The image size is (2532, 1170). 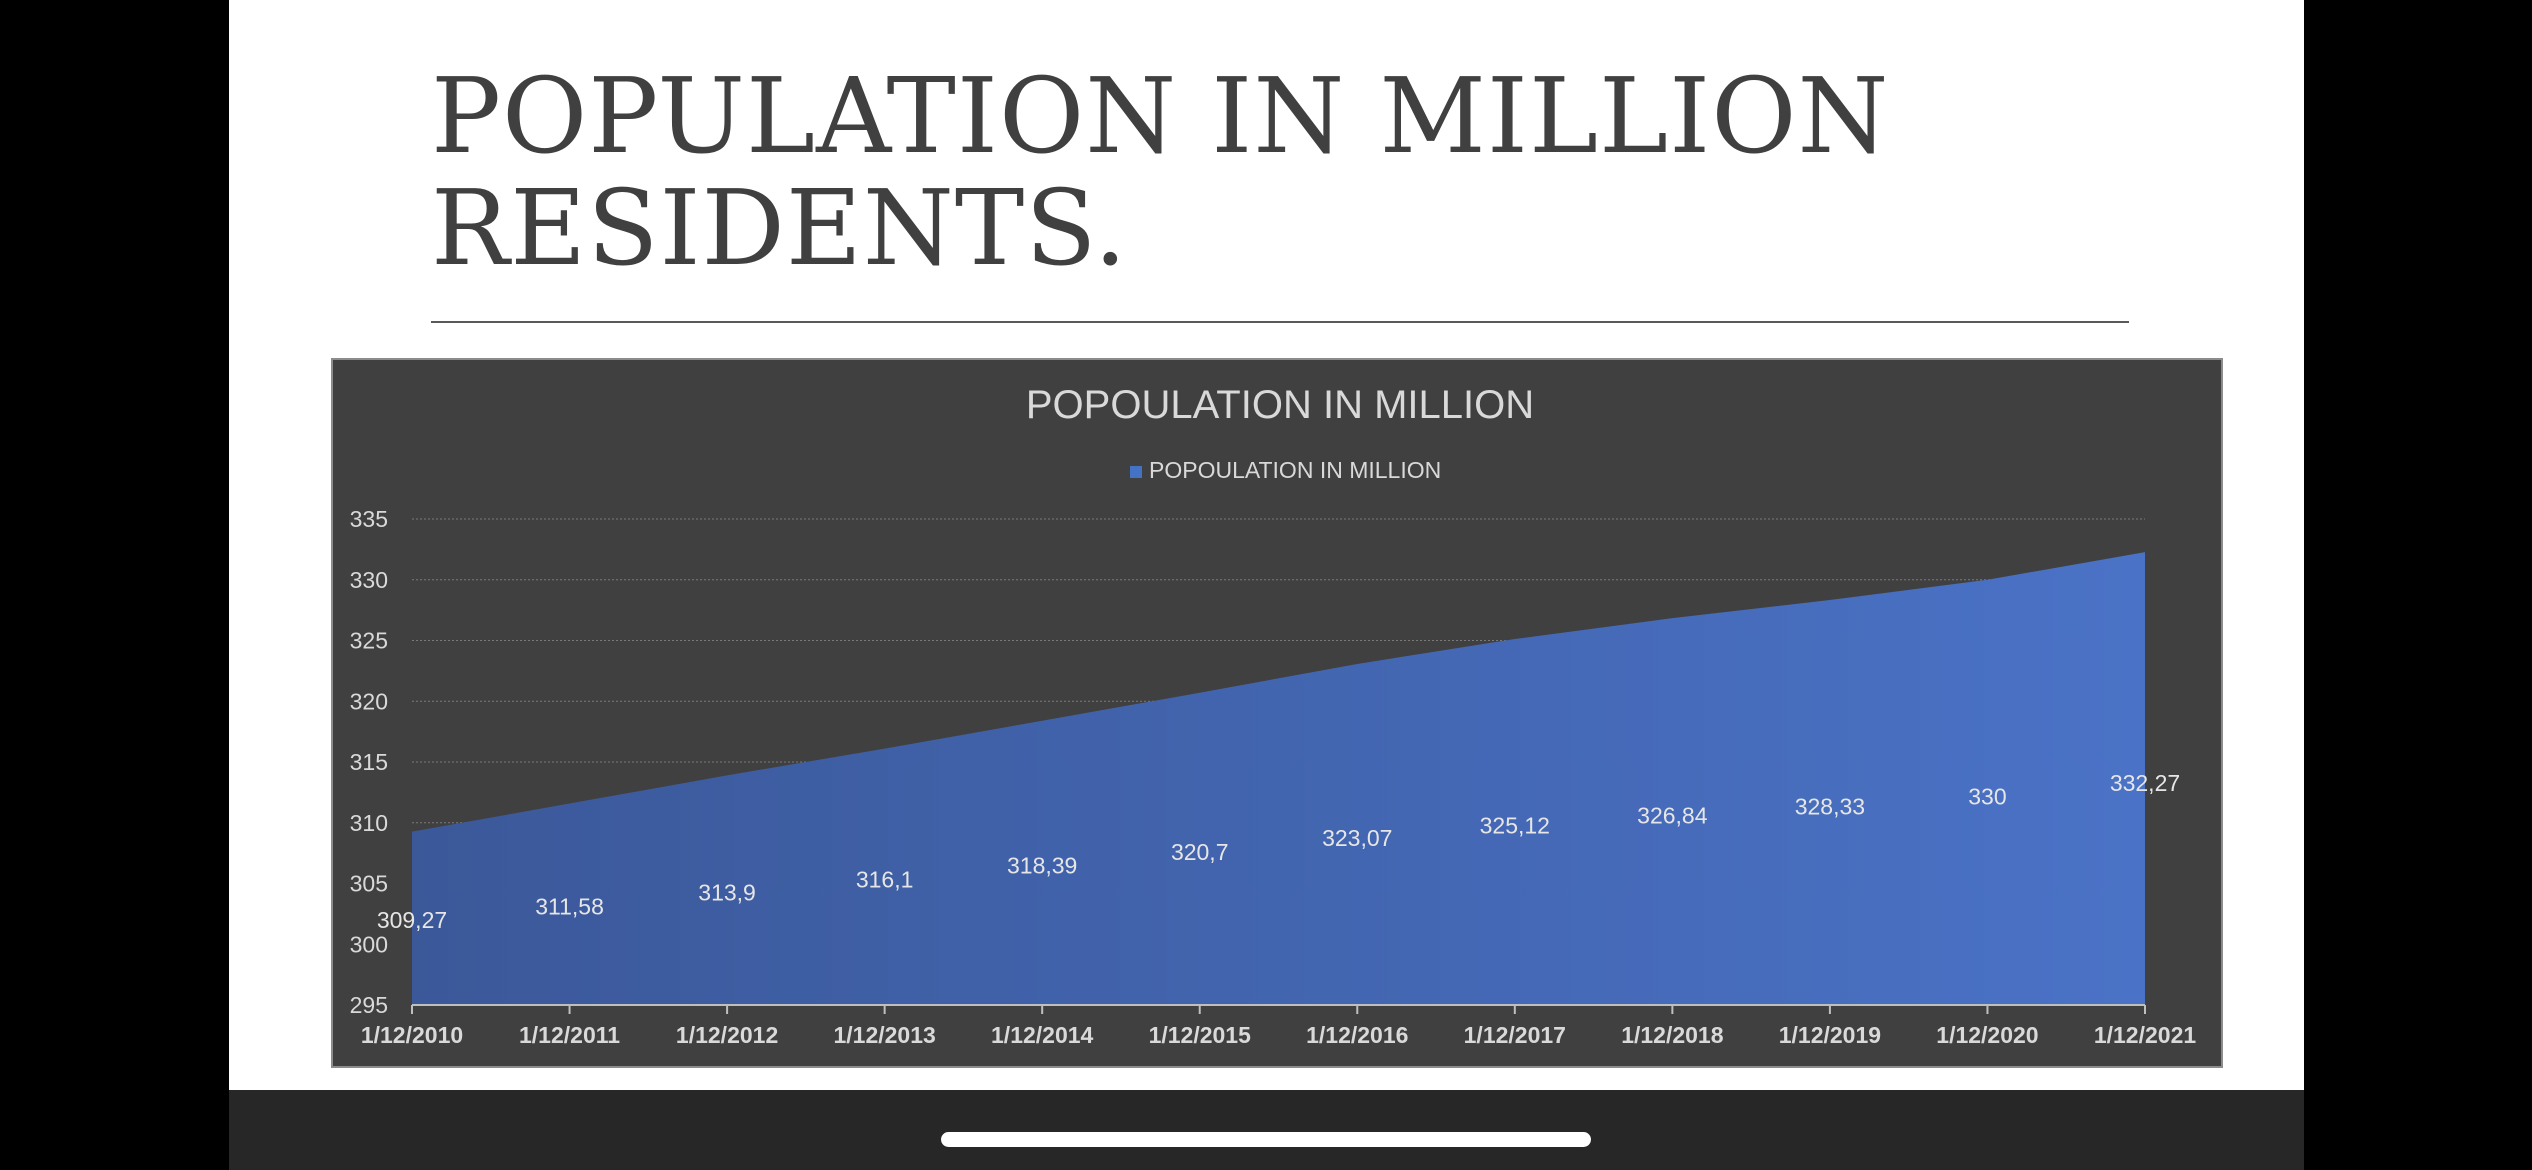 I want to click on y-tick-label: 310, so click(x=369, y=823).